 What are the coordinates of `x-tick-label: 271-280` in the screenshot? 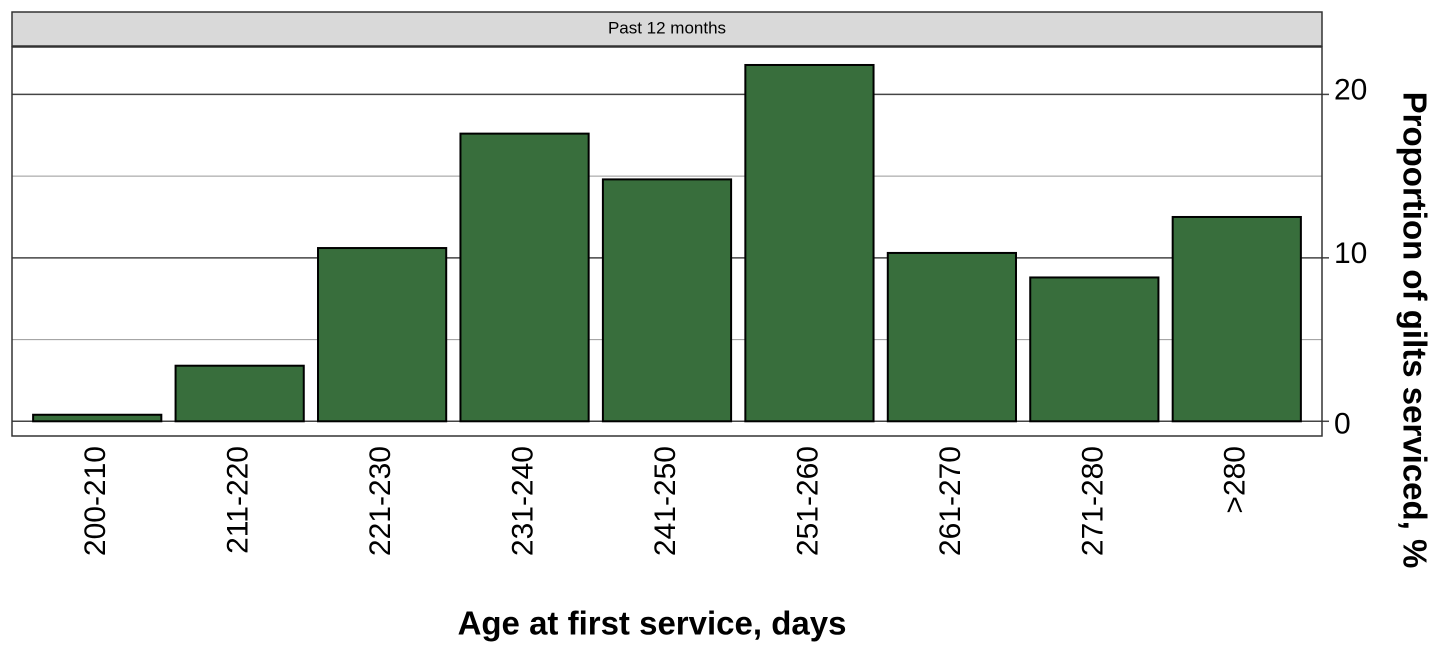 It's located at (1092, 501).